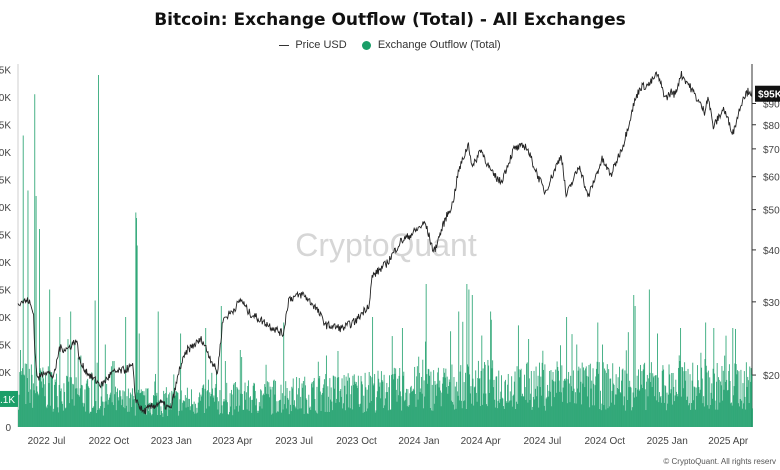 The image size is (780, 470). What do you see at coordinates (418, 441) in the screenshot?
I see `x-tick-label: 2024 Jan` at bounding box center [418, 441].